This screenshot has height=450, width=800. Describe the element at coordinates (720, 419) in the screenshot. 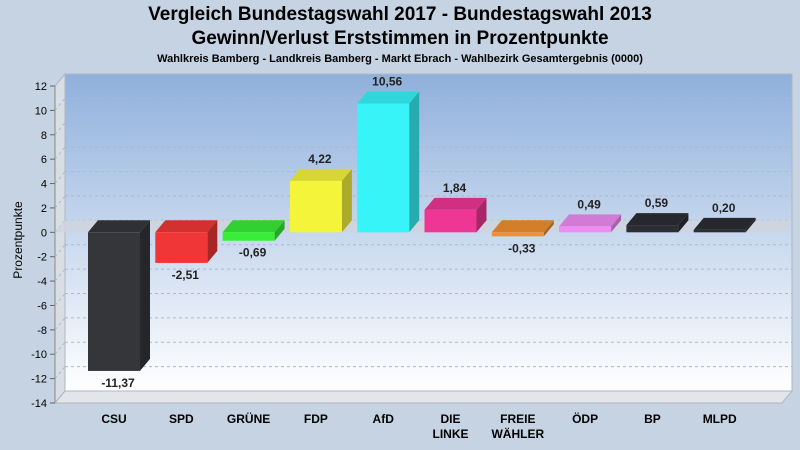

I see `x-tick-label: MLPD` at that location.